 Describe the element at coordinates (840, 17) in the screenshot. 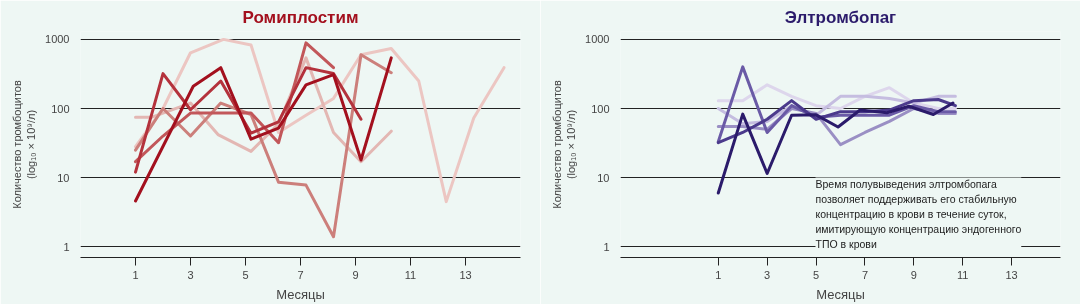

I see `chart-title: Элтромбопаг` at that location.